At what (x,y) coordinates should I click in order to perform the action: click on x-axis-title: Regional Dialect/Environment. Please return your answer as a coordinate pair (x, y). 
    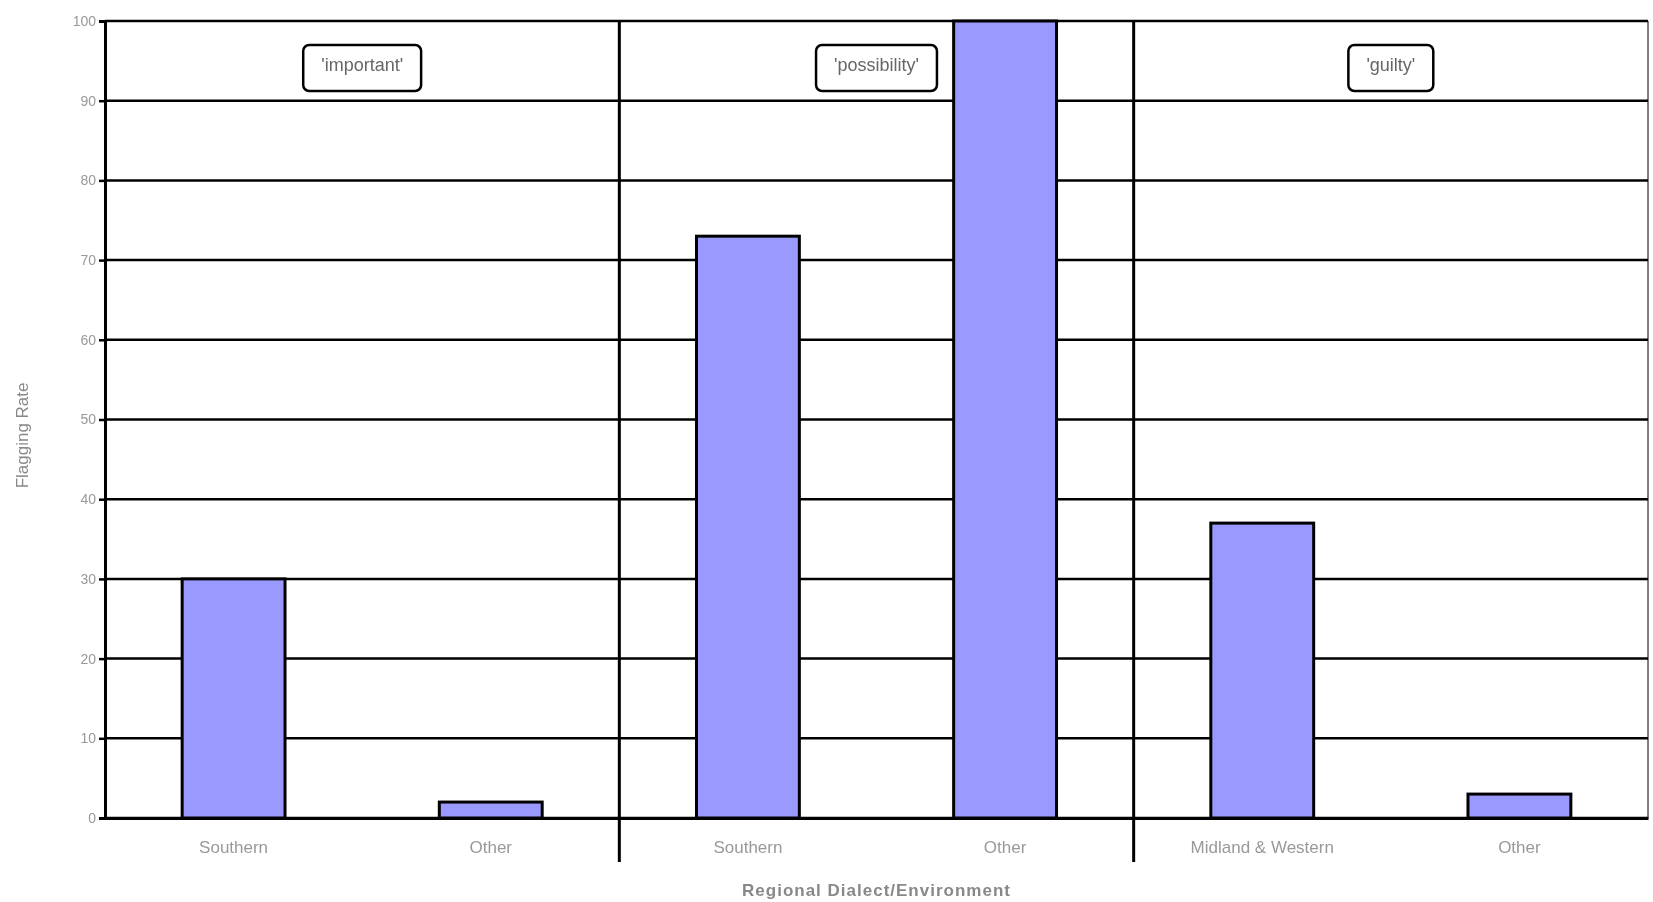
    Looking at the image, I should click on (876, 890).